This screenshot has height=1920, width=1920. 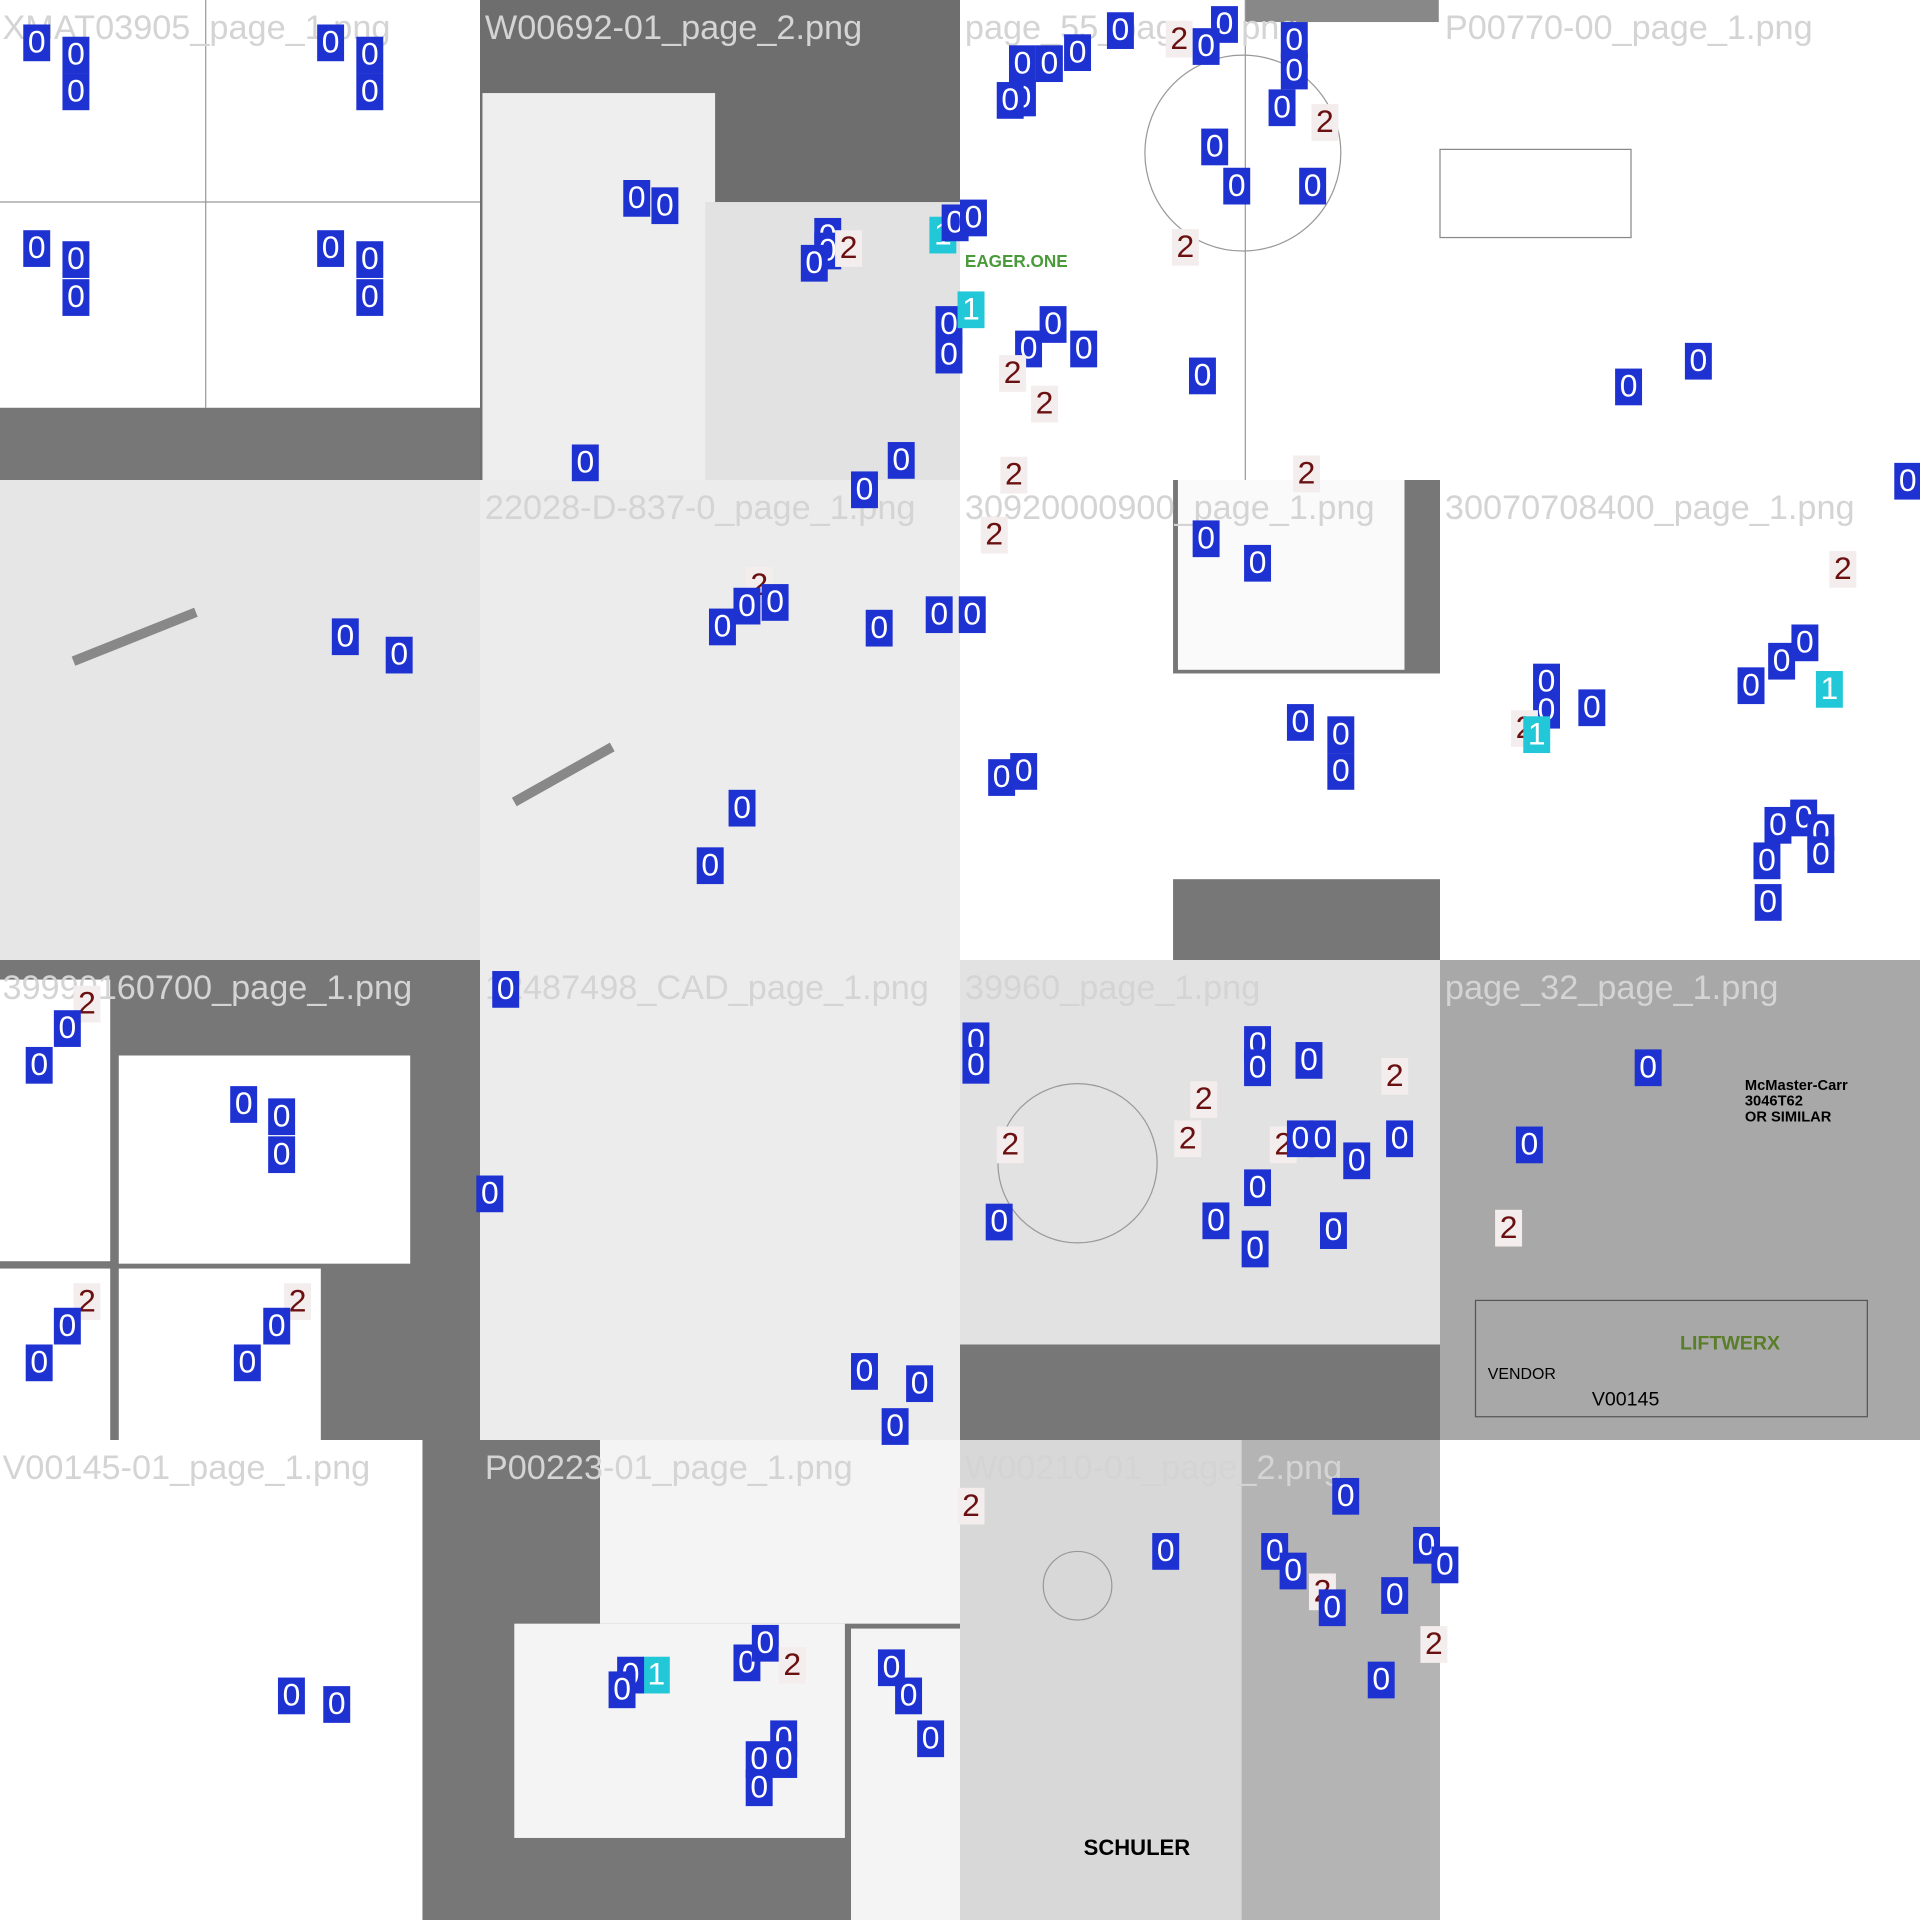 I want to click on sheet-text: LIFTWERX, so click(x=1730, y=1343).